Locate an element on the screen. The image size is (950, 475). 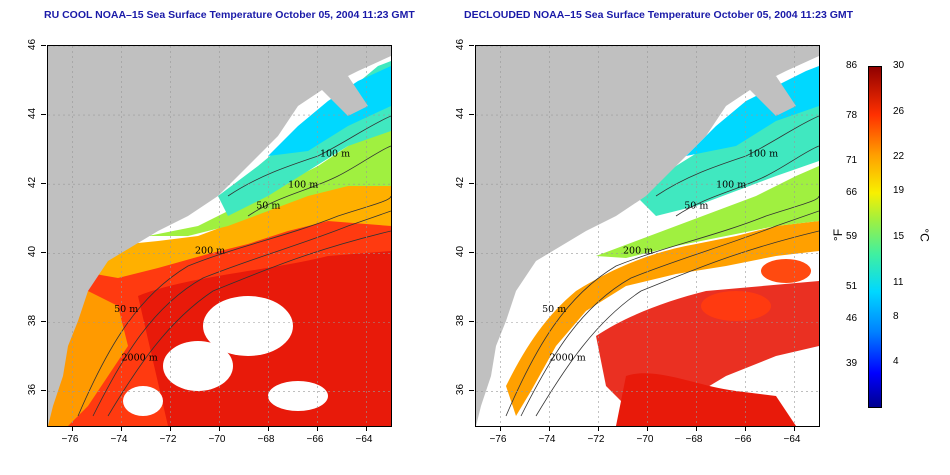
celsius-unit: °C is located at coordinates (924, 235).